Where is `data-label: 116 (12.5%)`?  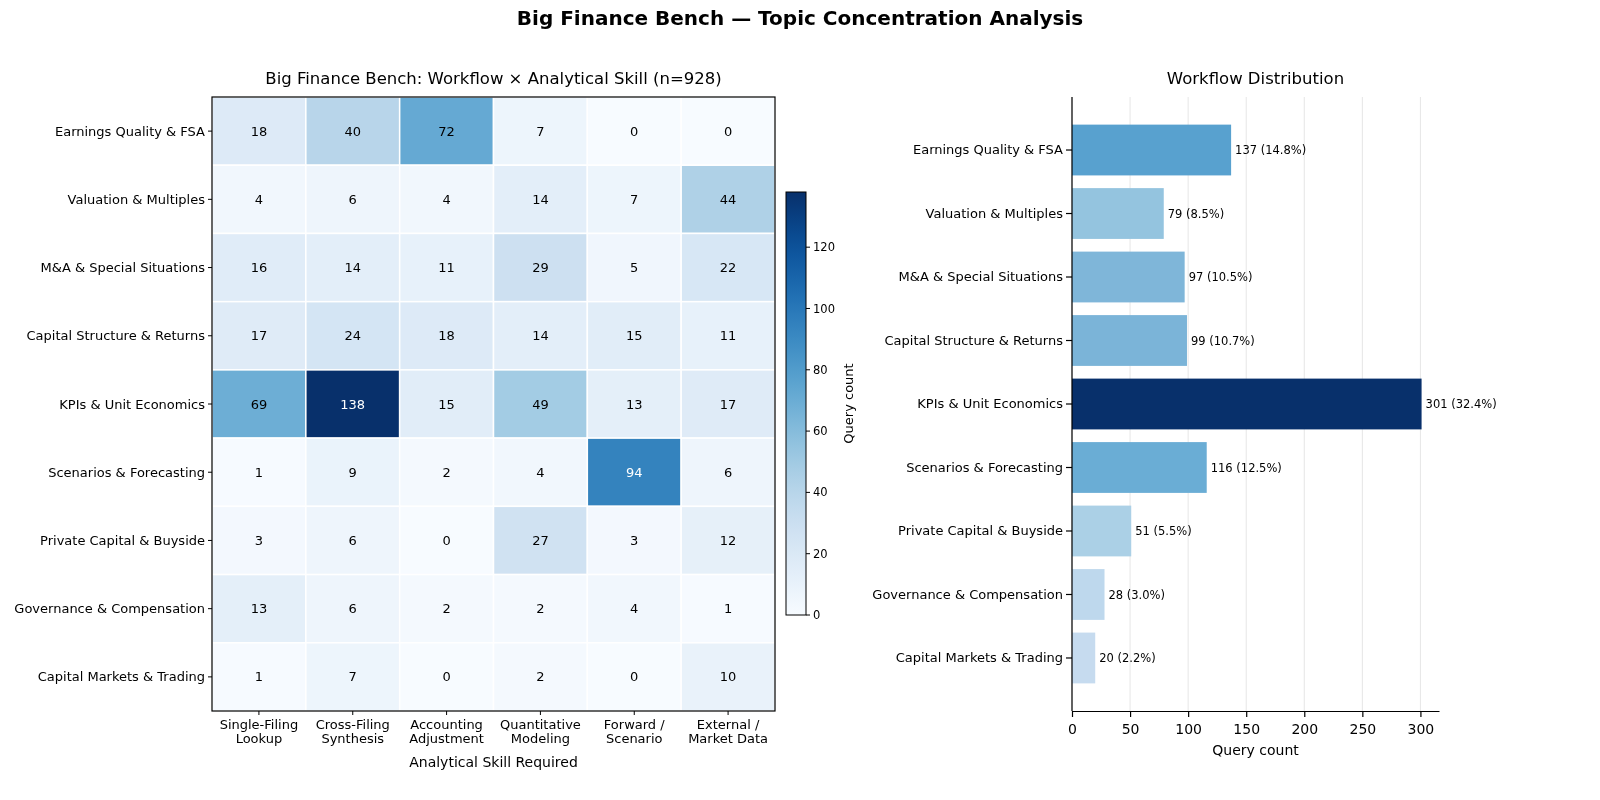 data-label: 116 (12.5%) is located at coordinates (1246, 467).